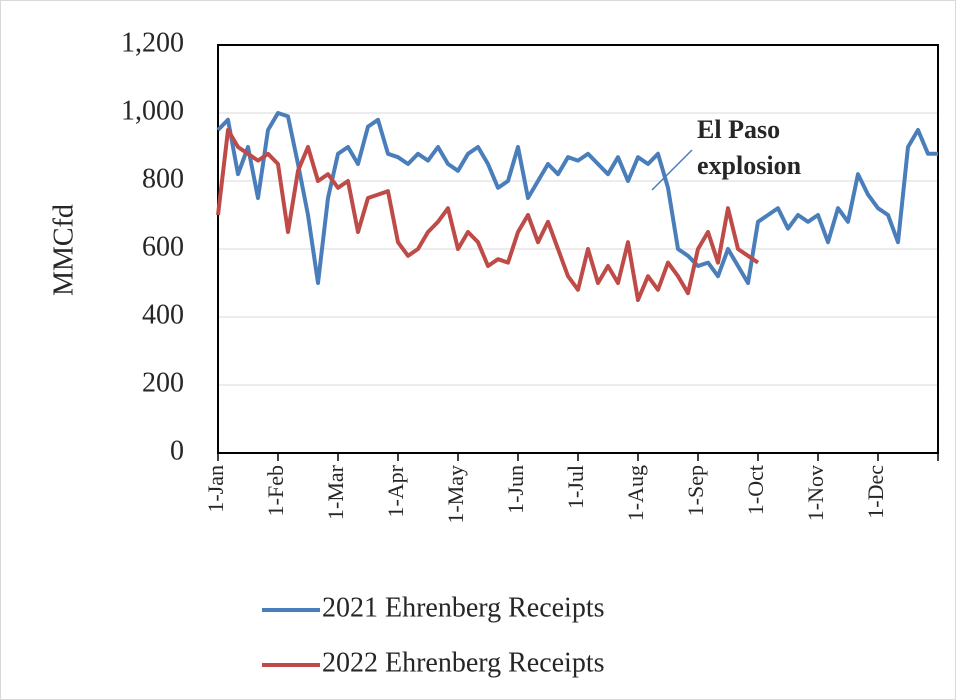 The height and width of the screenshot is (700, 956). I want to click on x-tick-label: 1-Jul, so click(575, 487).